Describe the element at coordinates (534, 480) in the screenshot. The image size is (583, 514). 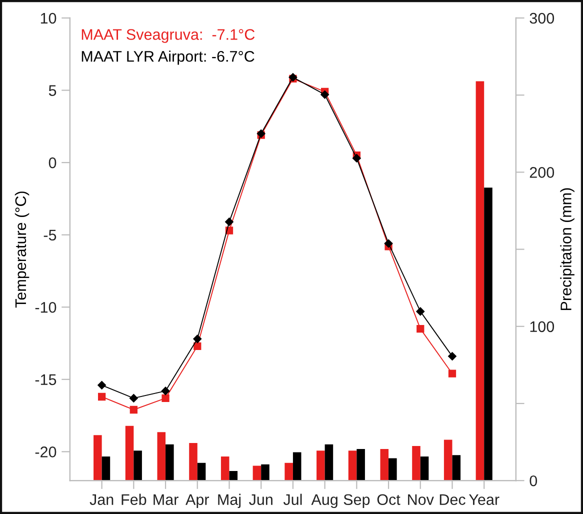
I see `y2-tick-label: 0` at that location.